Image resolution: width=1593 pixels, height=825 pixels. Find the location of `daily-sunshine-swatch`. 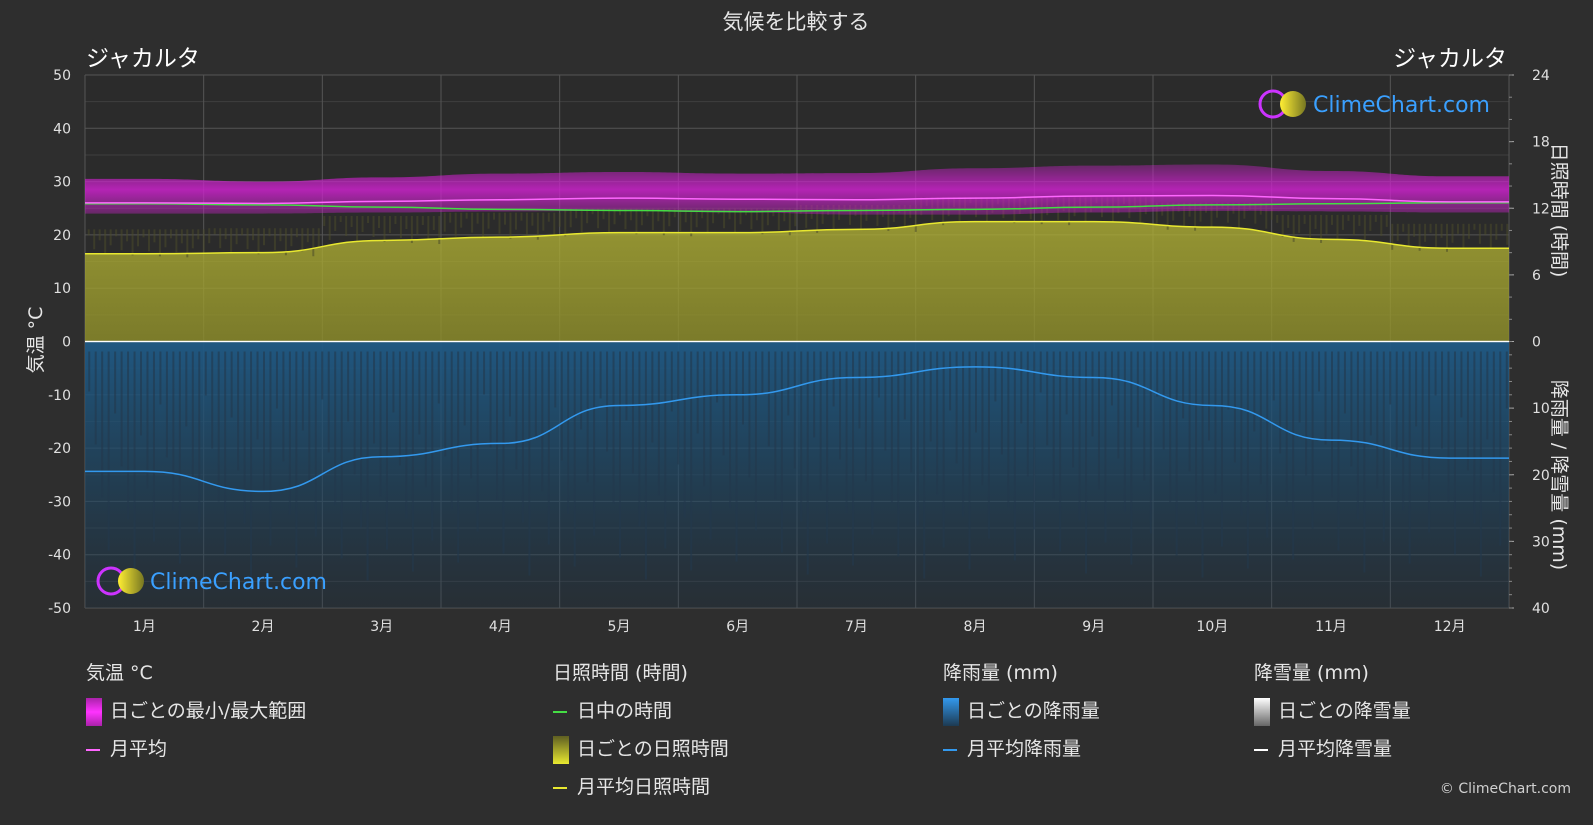

daily-sunshine-swatch is located at coordinates (561, 750).